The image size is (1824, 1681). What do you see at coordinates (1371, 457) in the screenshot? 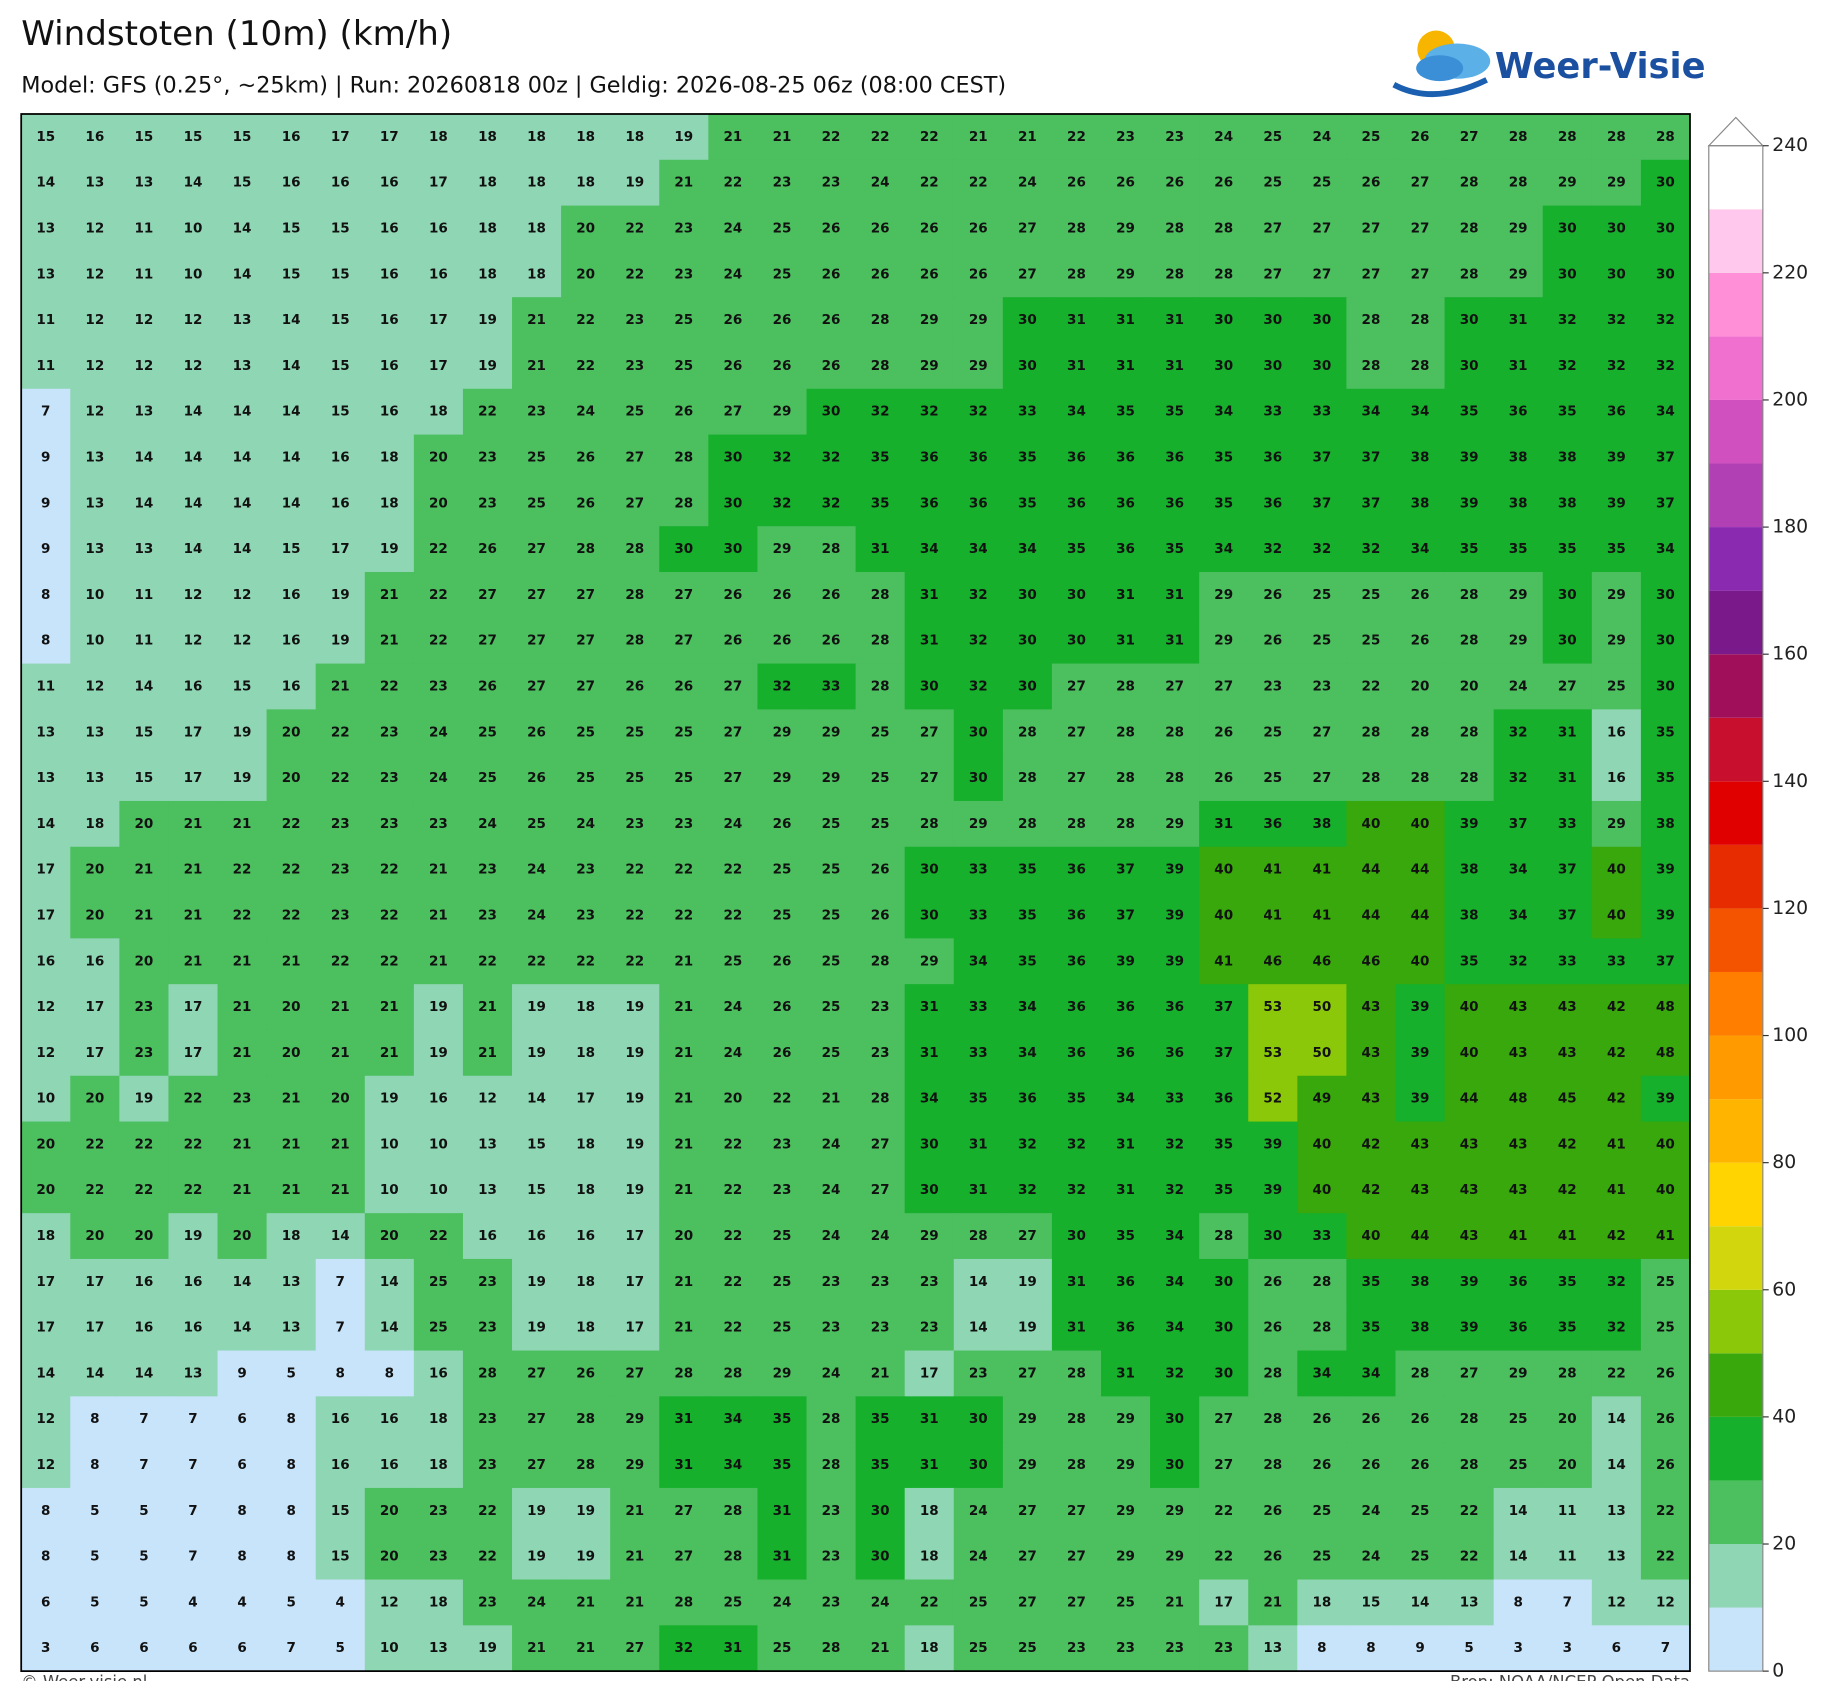
I see `wind-value: 37` at bounding box center [1371, 457].